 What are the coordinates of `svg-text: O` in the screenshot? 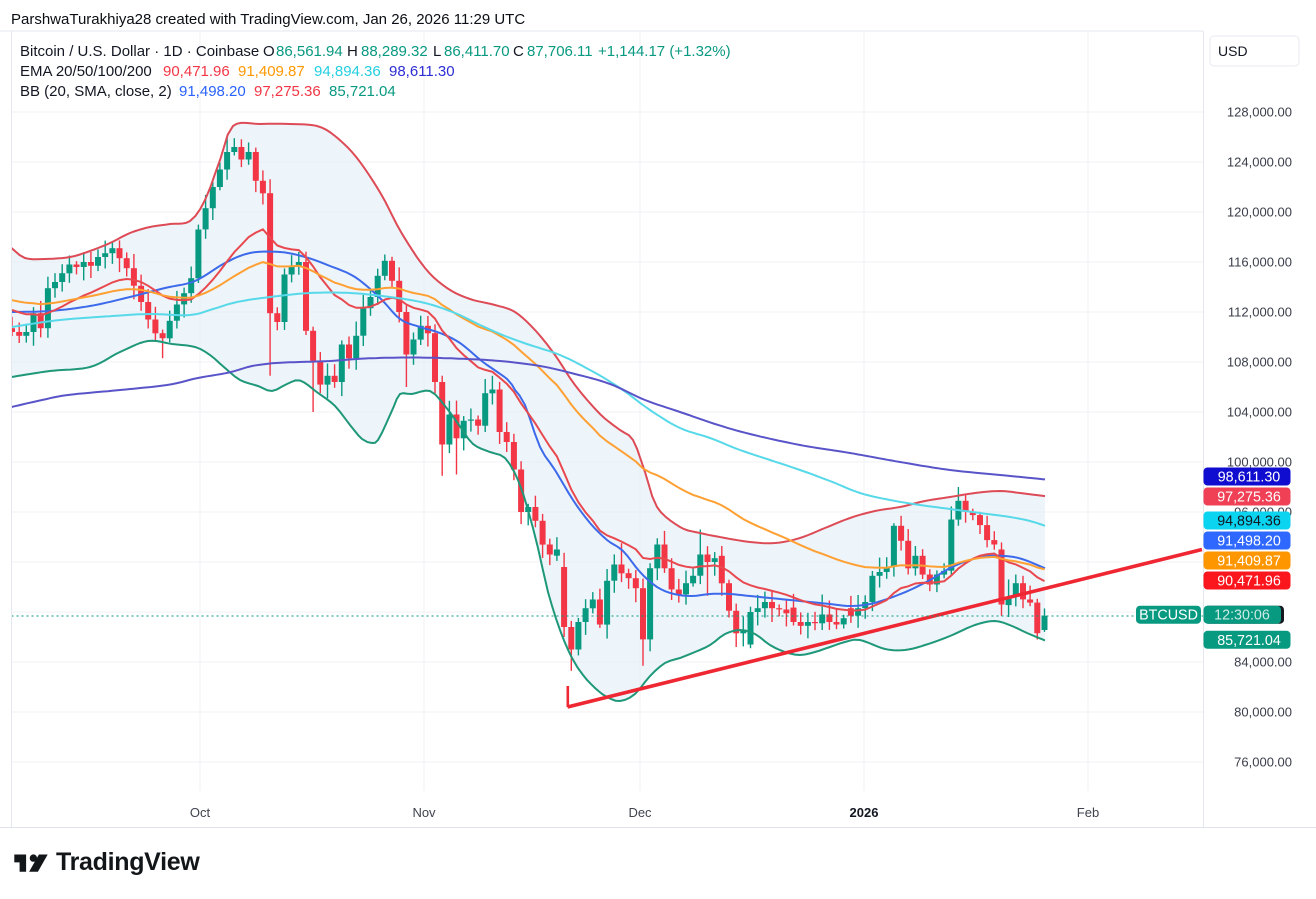 It's located at (269, 51).